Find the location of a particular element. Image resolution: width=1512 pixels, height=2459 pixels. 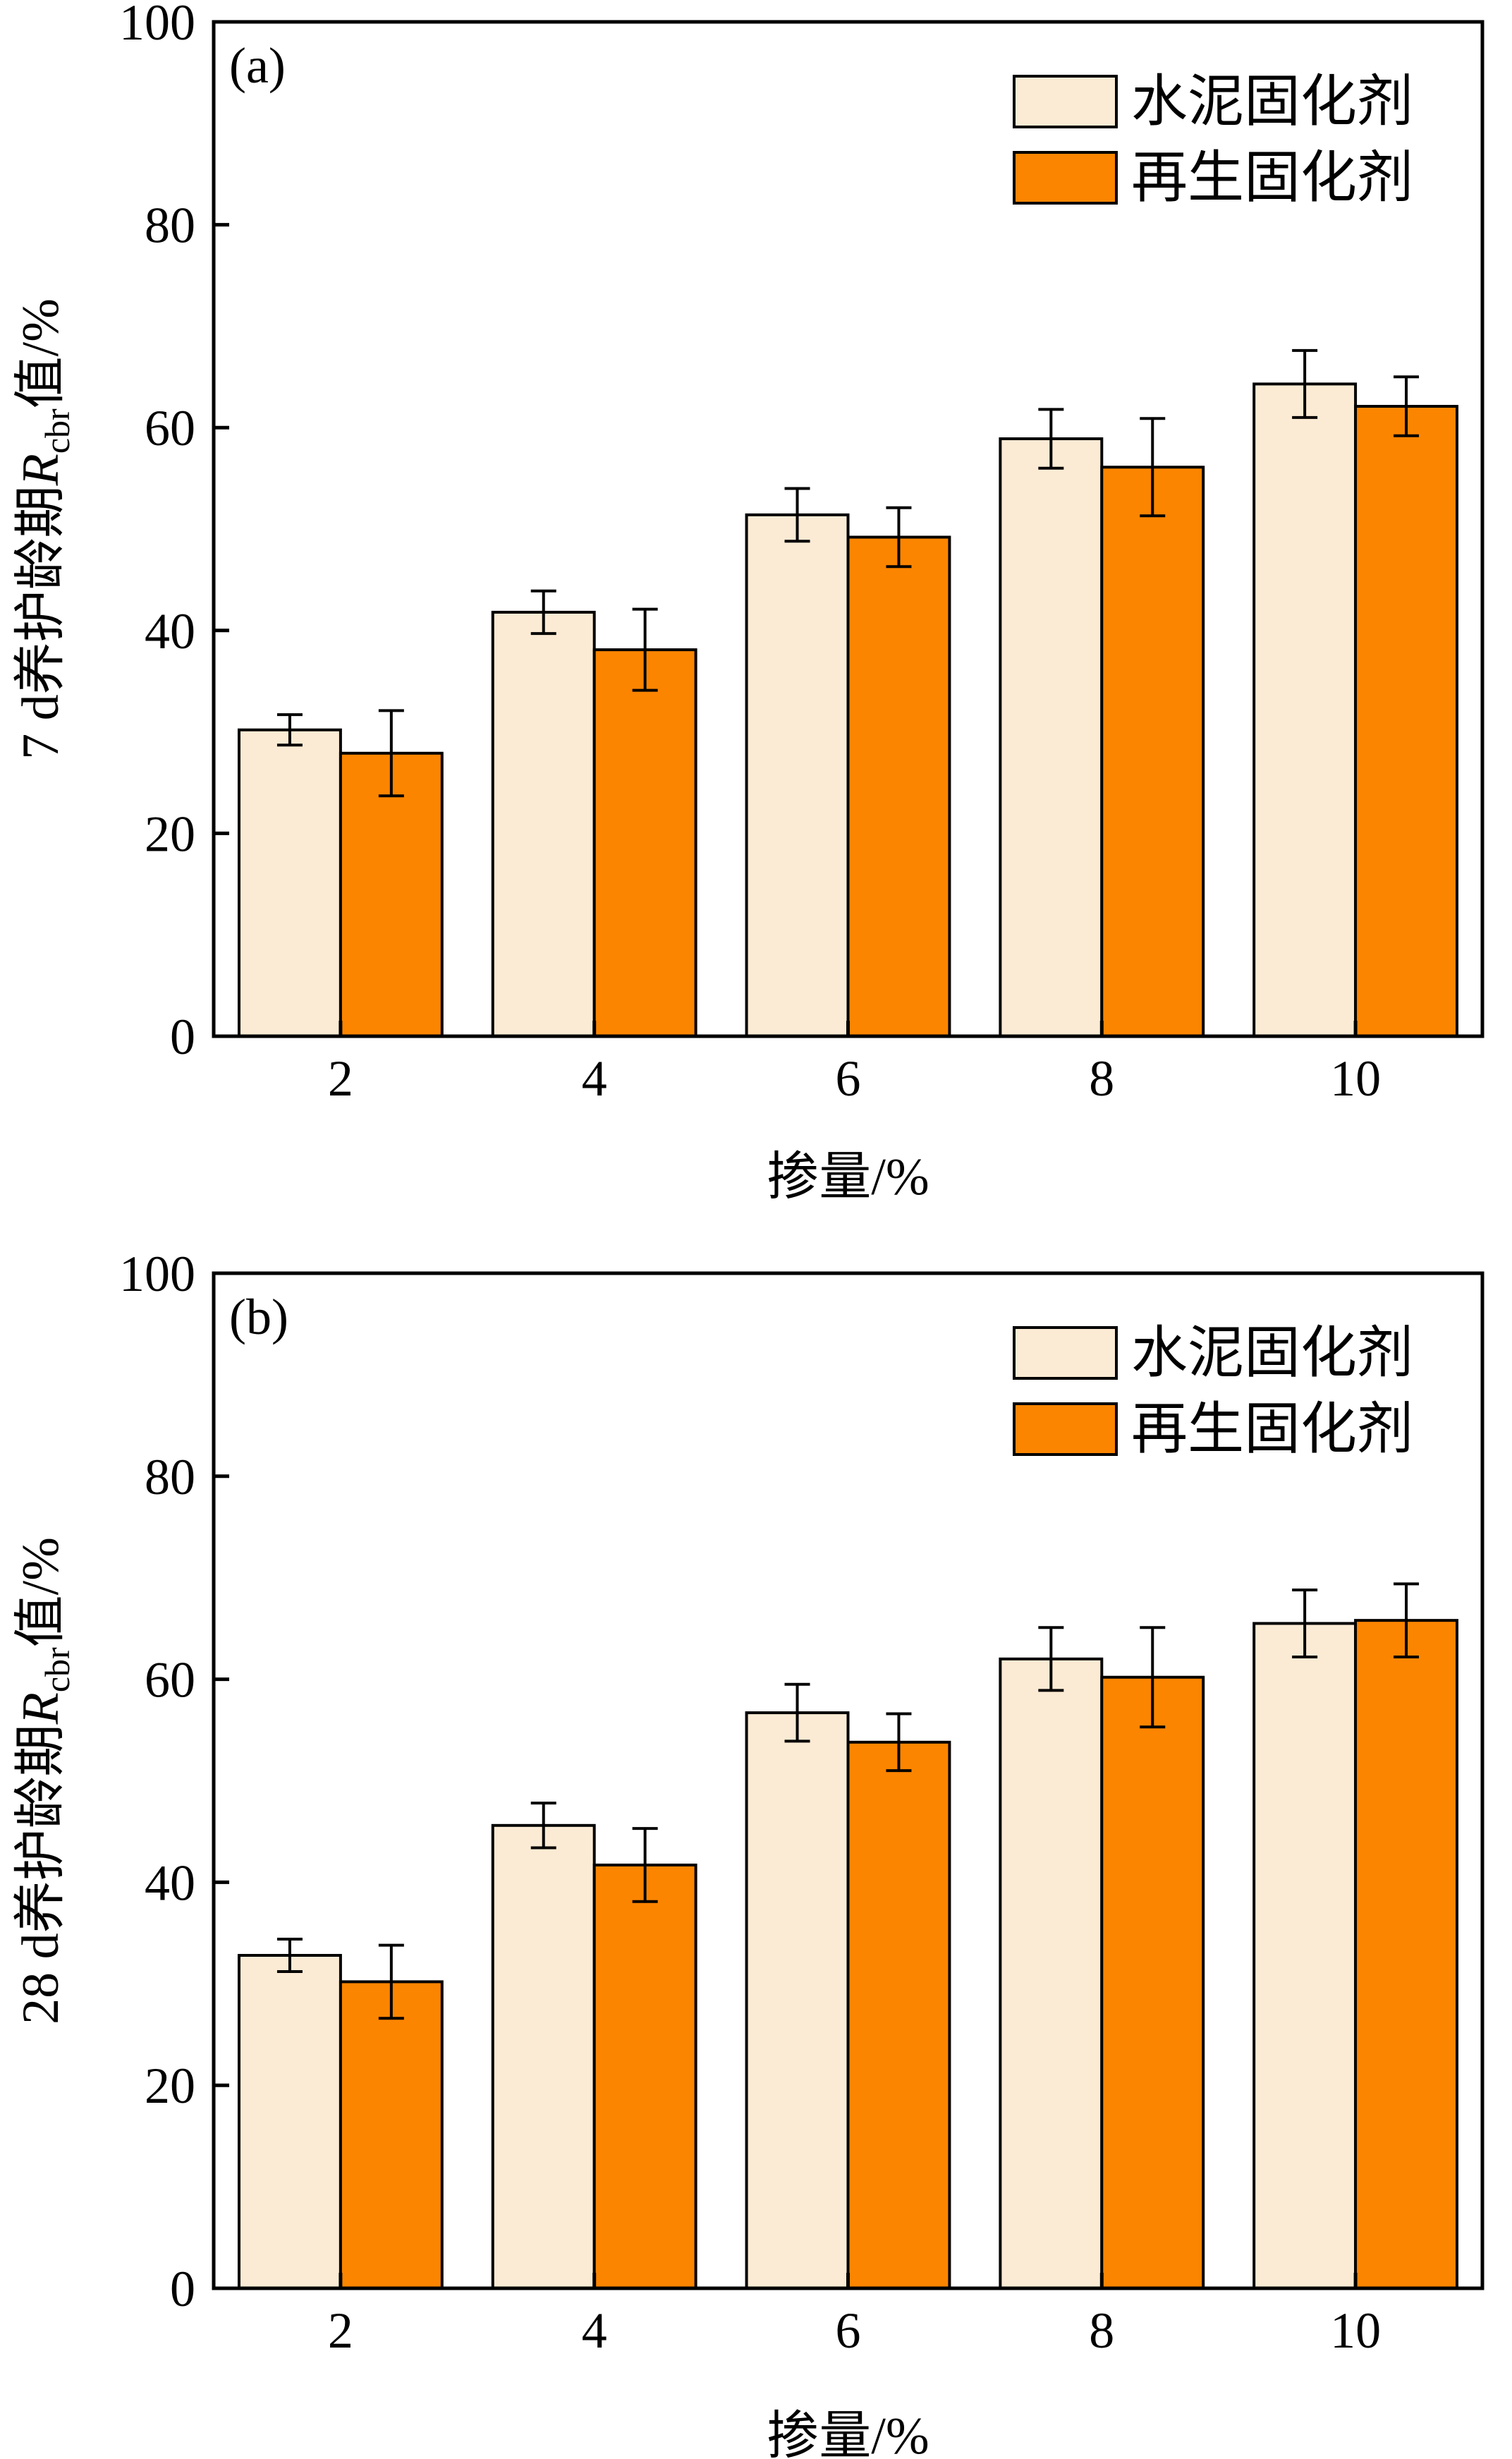

y-axis-title: 7 d养护龄期Rcbr值/% is located at coordinates (44, 529).